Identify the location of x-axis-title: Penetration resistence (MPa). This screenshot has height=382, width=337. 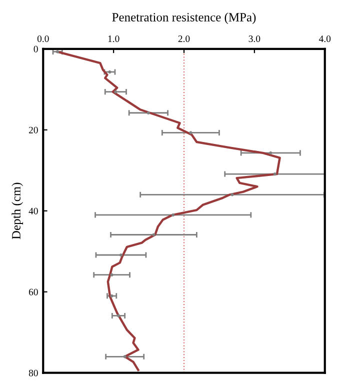
(184, 18).